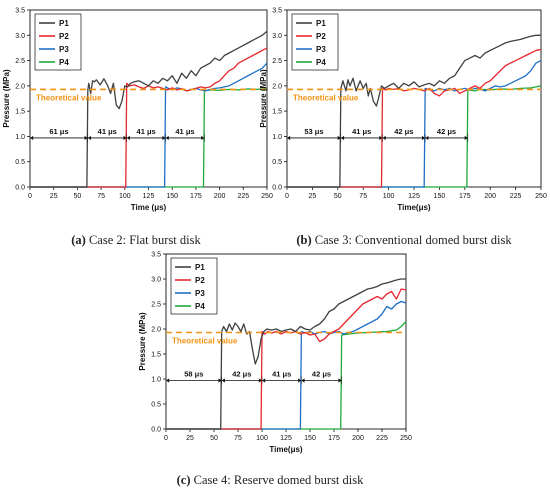 Image resolution: width=550 pixels, height=491 pixels. What do you see at coordinates (149, 207) in the screenshot?
I see `x-axis-label: Time (μs)` at bounding box center [149, 207].